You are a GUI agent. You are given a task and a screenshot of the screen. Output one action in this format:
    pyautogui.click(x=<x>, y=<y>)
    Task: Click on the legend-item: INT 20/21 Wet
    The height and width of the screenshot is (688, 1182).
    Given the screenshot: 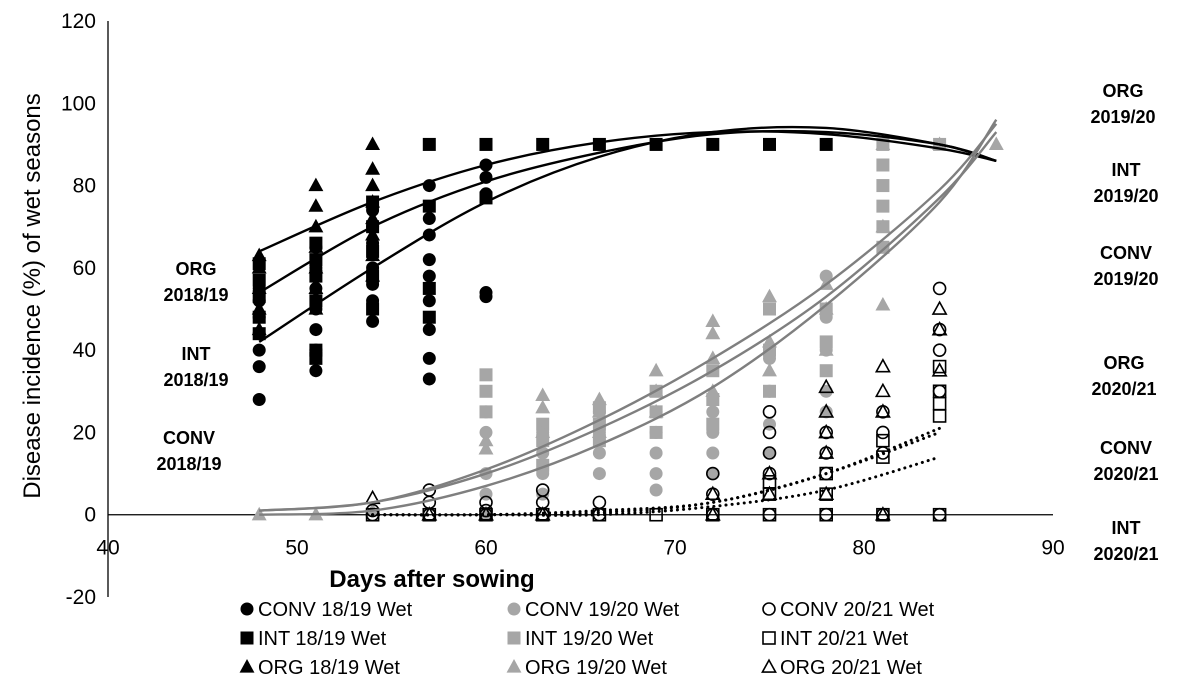 What is the action you would take?
    pyautogui.click(x=835, y=639)
    